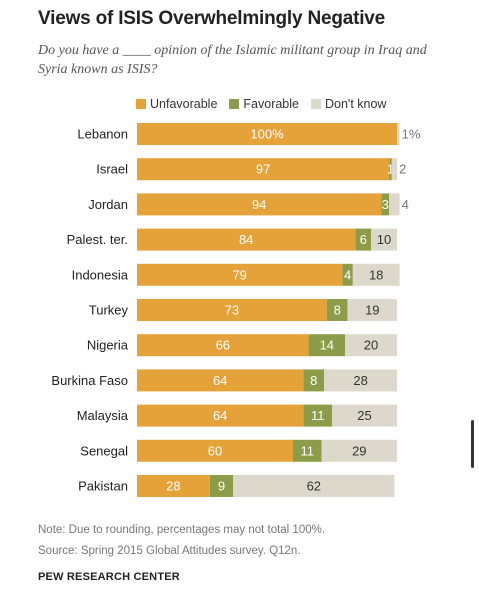 The height and width of the screenshot is (600, 479). Describe the element at coordinates (472, 444) in the screenshot. I see `scrollbar-thumb` at that location.